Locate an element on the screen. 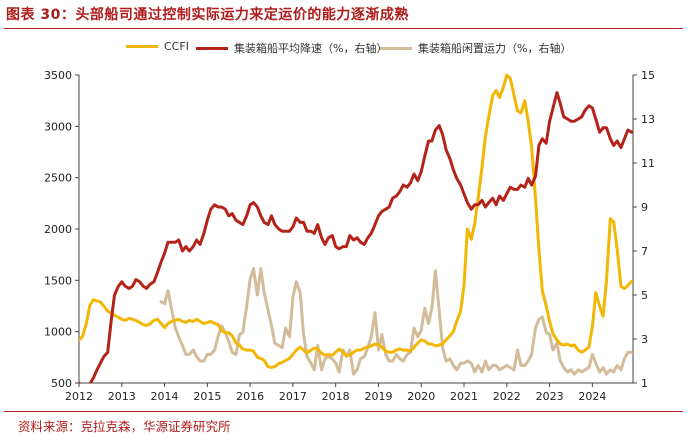  y-left-tick-label: 3500 is located at coordinates (58, 75).